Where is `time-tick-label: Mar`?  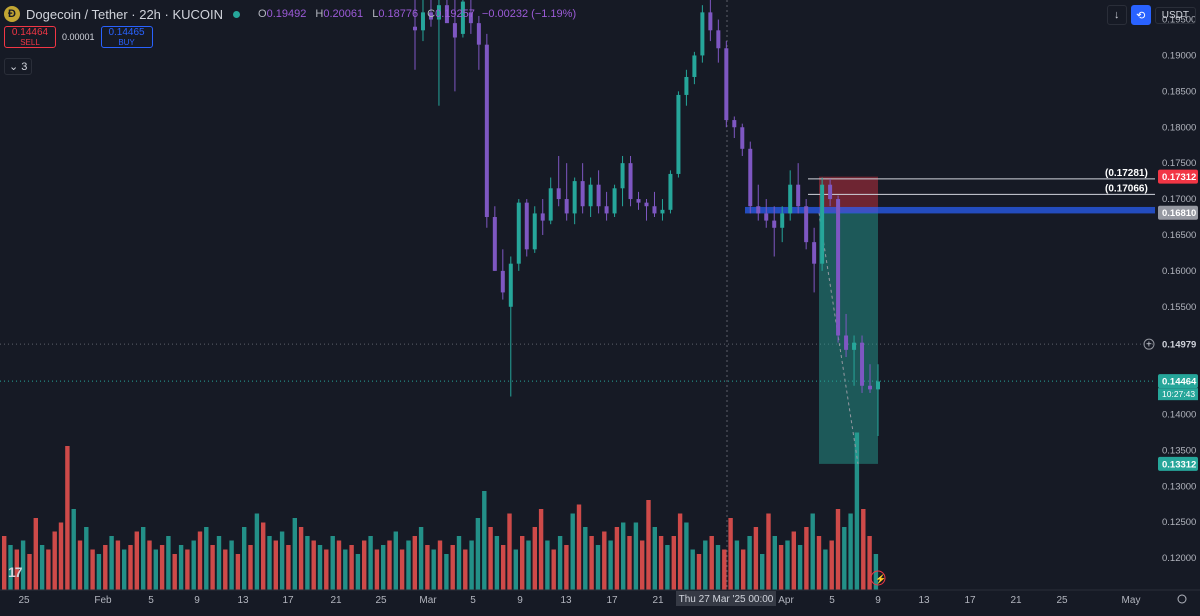 time-tick-label: Mar is located at coordinates (428, 600).